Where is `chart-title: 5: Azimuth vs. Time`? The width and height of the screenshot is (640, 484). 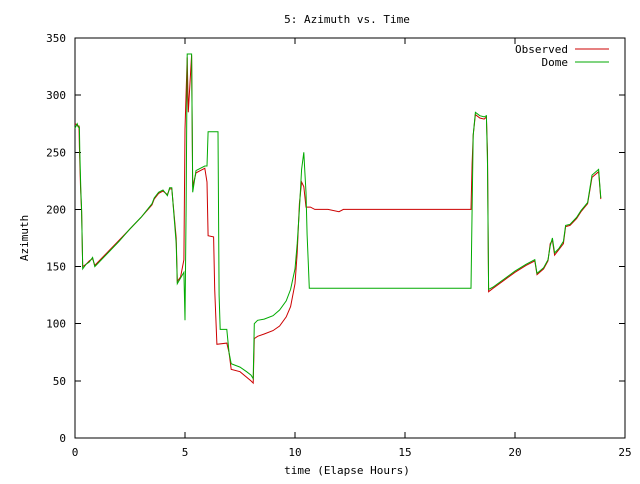 chart-title: 5: Azimuth vs. Time is located at coordinates (347, 19).